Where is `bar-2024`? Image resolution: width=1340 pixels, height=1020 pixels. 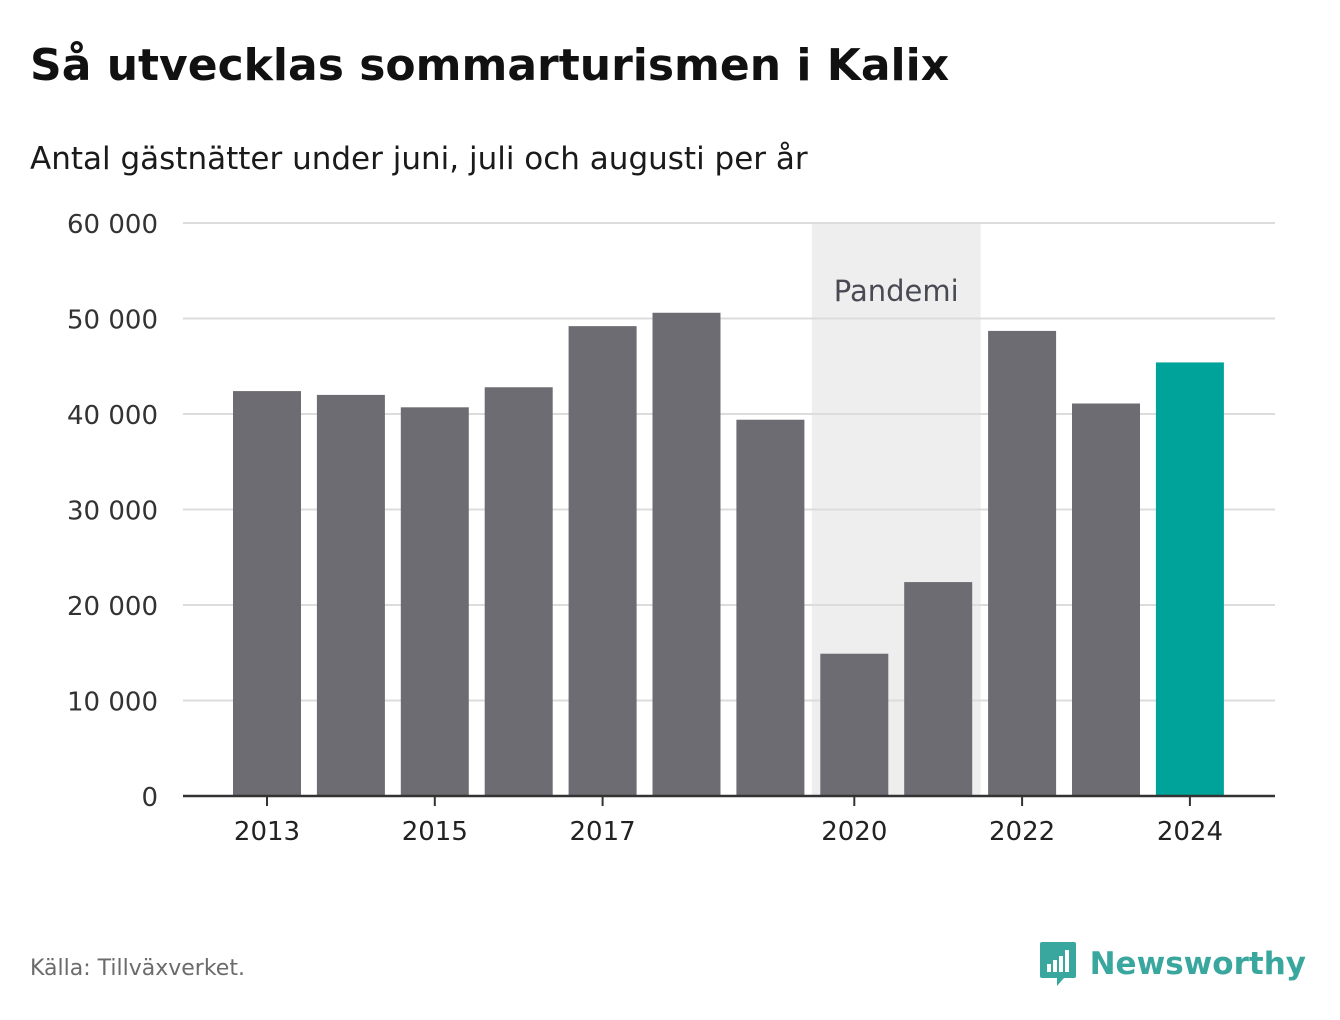
bar-2024 is located at coordinates (1189, 579).